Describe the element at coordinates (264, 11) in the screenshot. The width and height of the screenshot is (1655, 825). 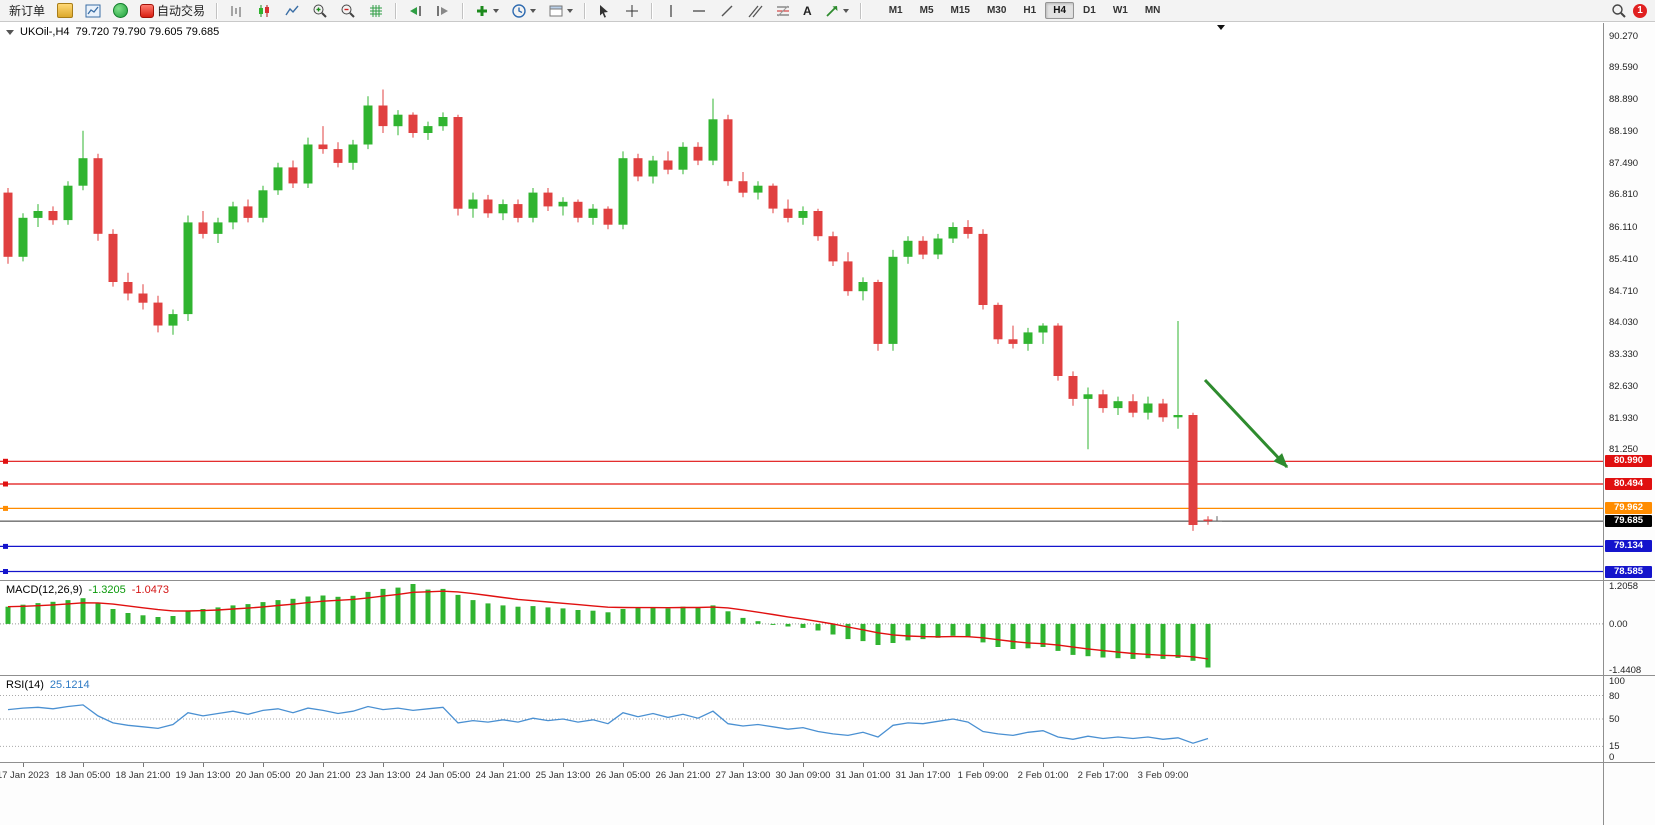
I see `candlestick-chart-button` at that location.